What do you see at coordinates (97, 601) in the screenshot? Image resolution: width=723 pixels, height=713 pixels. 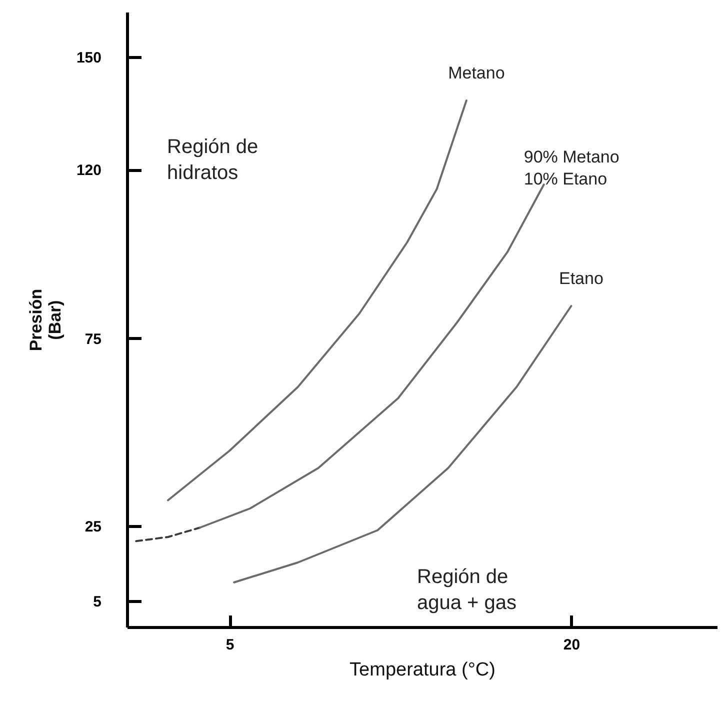 I see `y-tick-label: 5` at bounding box center [97, 601].